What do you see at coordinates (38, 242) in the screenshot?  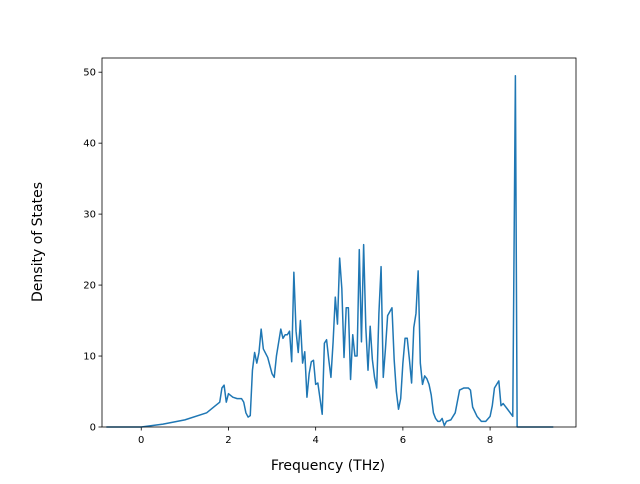 I see `y-axis-label: Density of States` at bounding box center [38, 242].